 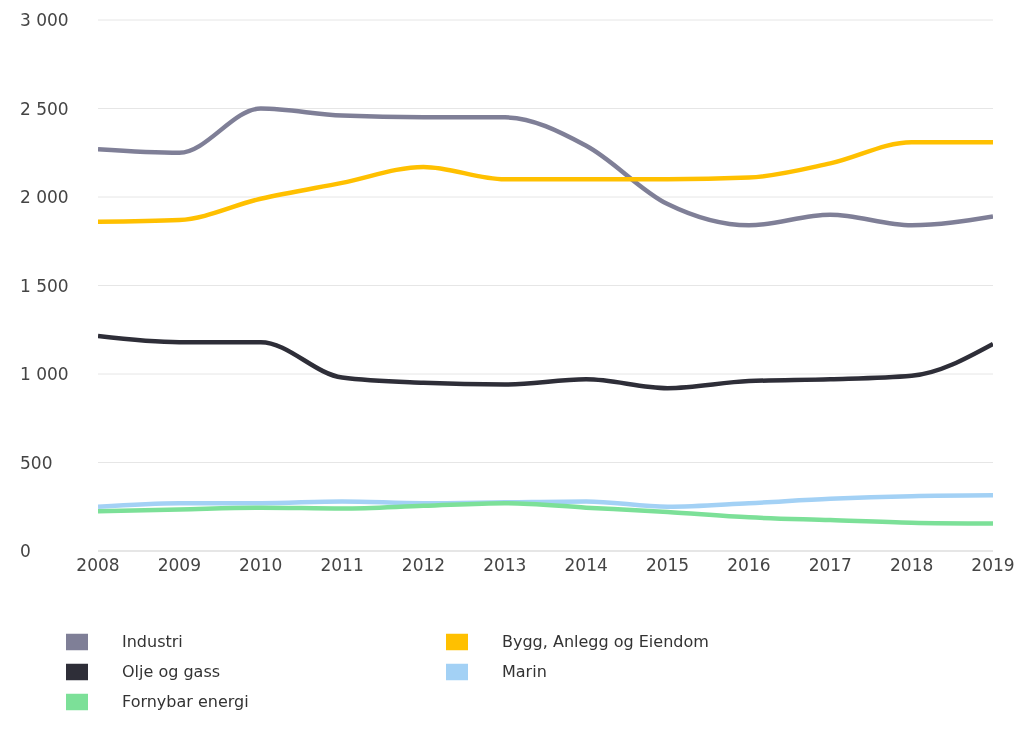 I want to click on x-tick-label: 2019, so click(x=993, y=565).